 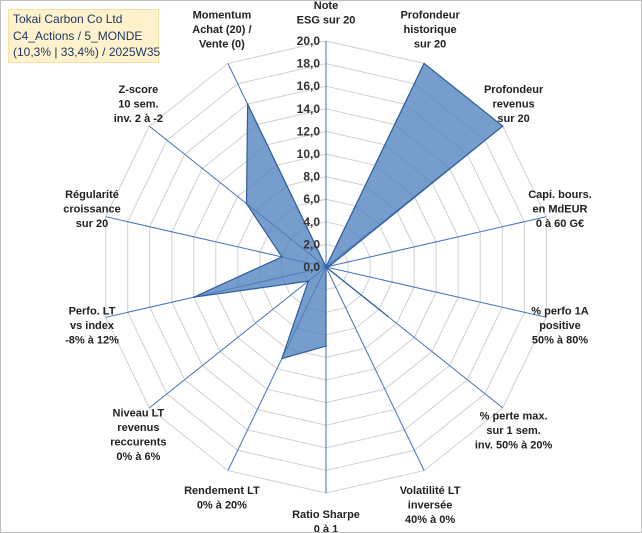 I want to click on tick-label: 2,0, so click(x=311, y=244).